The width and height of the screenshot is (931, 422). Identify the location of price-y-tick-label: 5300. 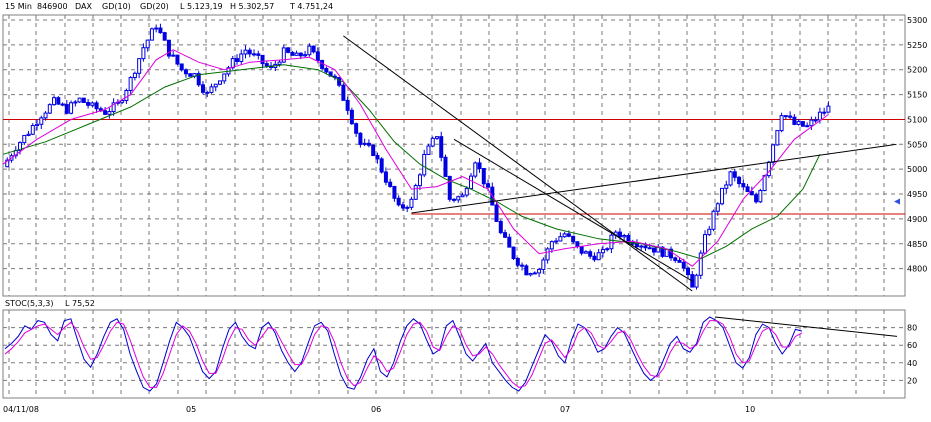
(917, 20).